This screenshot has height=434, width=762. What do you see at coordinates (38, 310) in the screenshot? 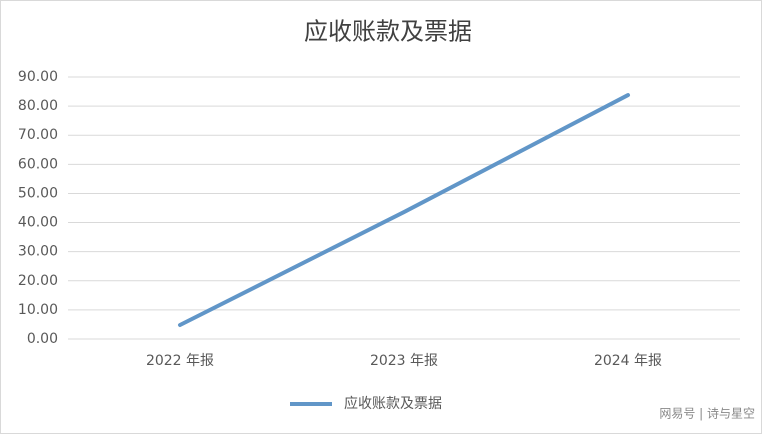
I see `y-tick-label: 10.00` at bounding box center [38, 310].